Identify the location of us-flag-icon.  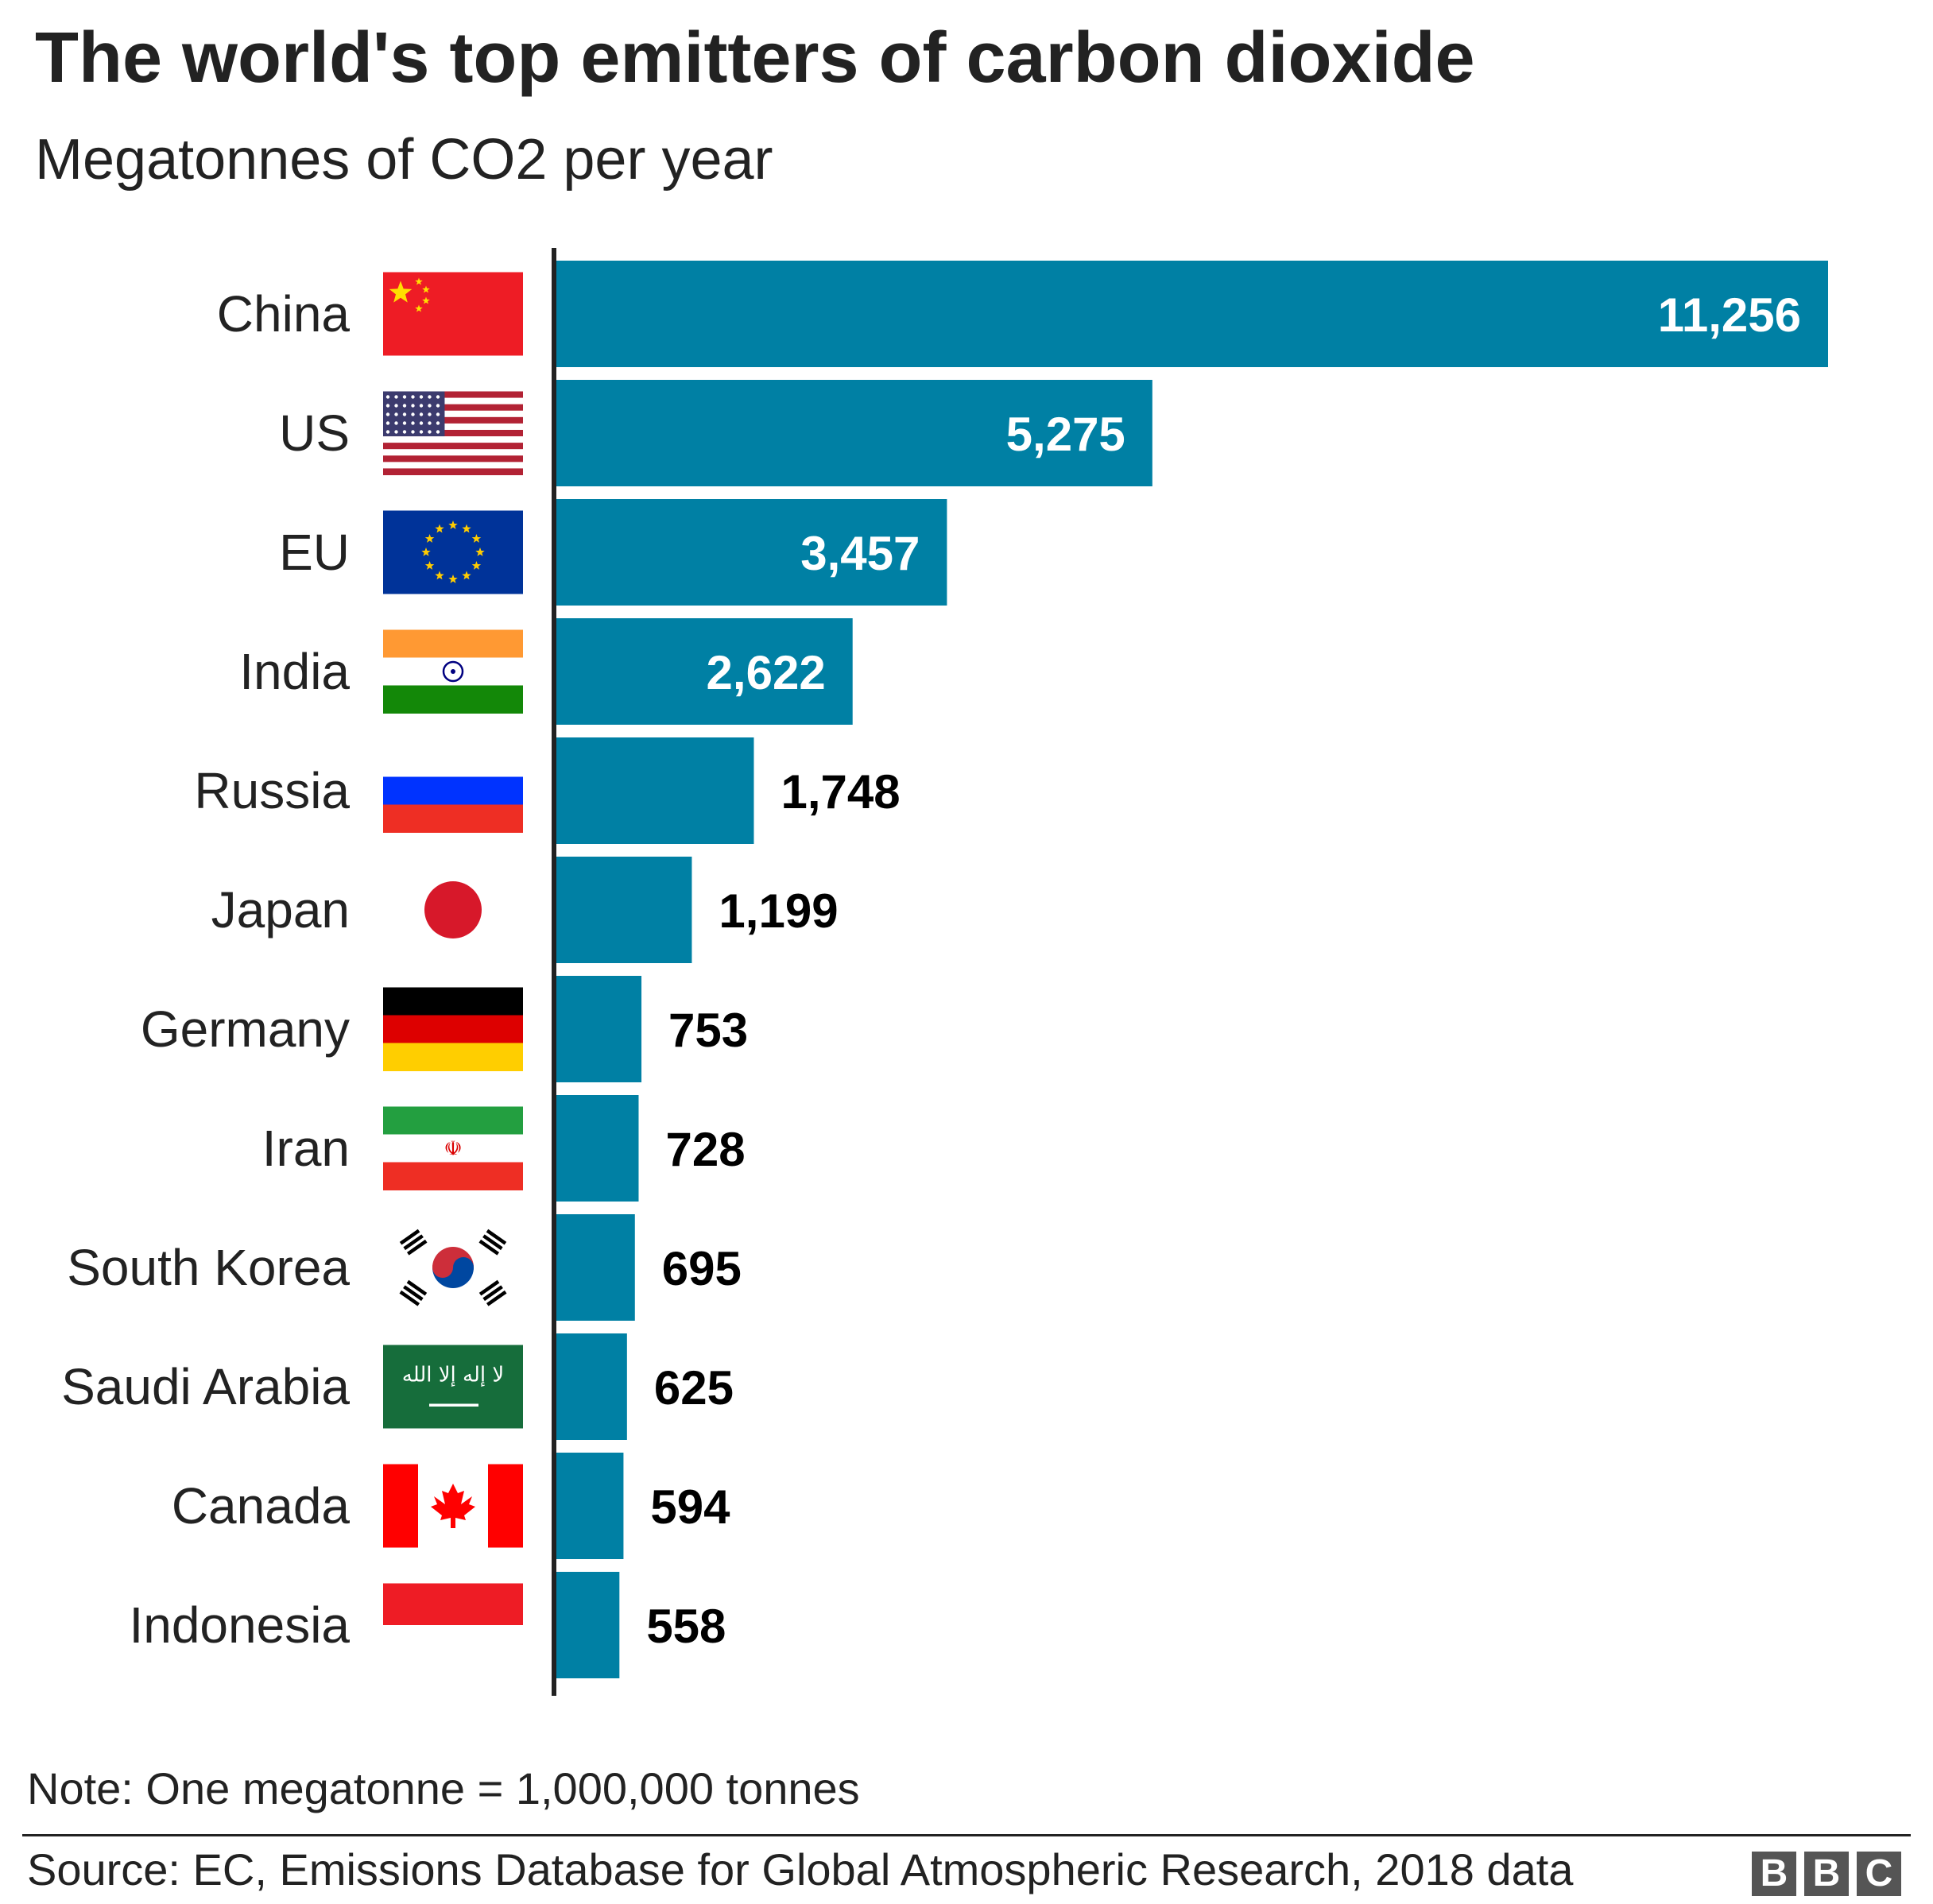
(453, 433).